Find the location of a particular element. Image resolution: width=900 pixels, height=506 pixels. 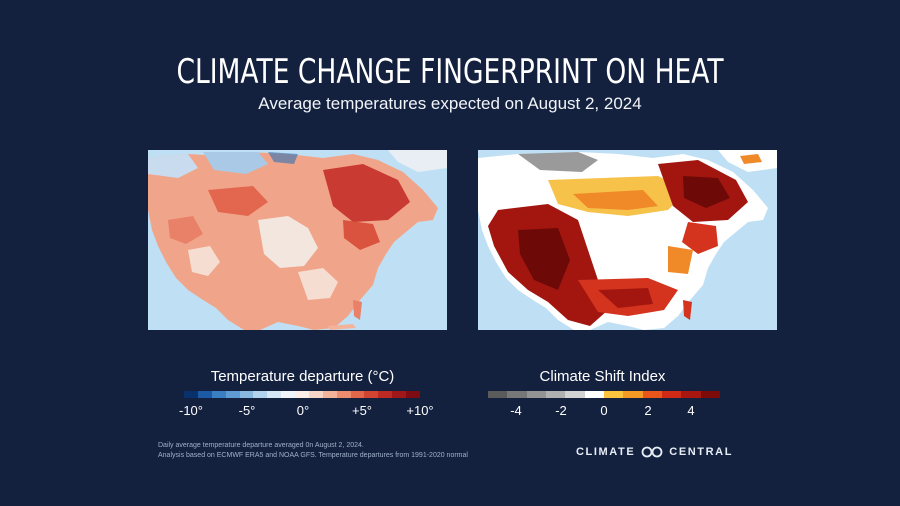

csi-tick-label: 0 is located at coordinates (604, 410).